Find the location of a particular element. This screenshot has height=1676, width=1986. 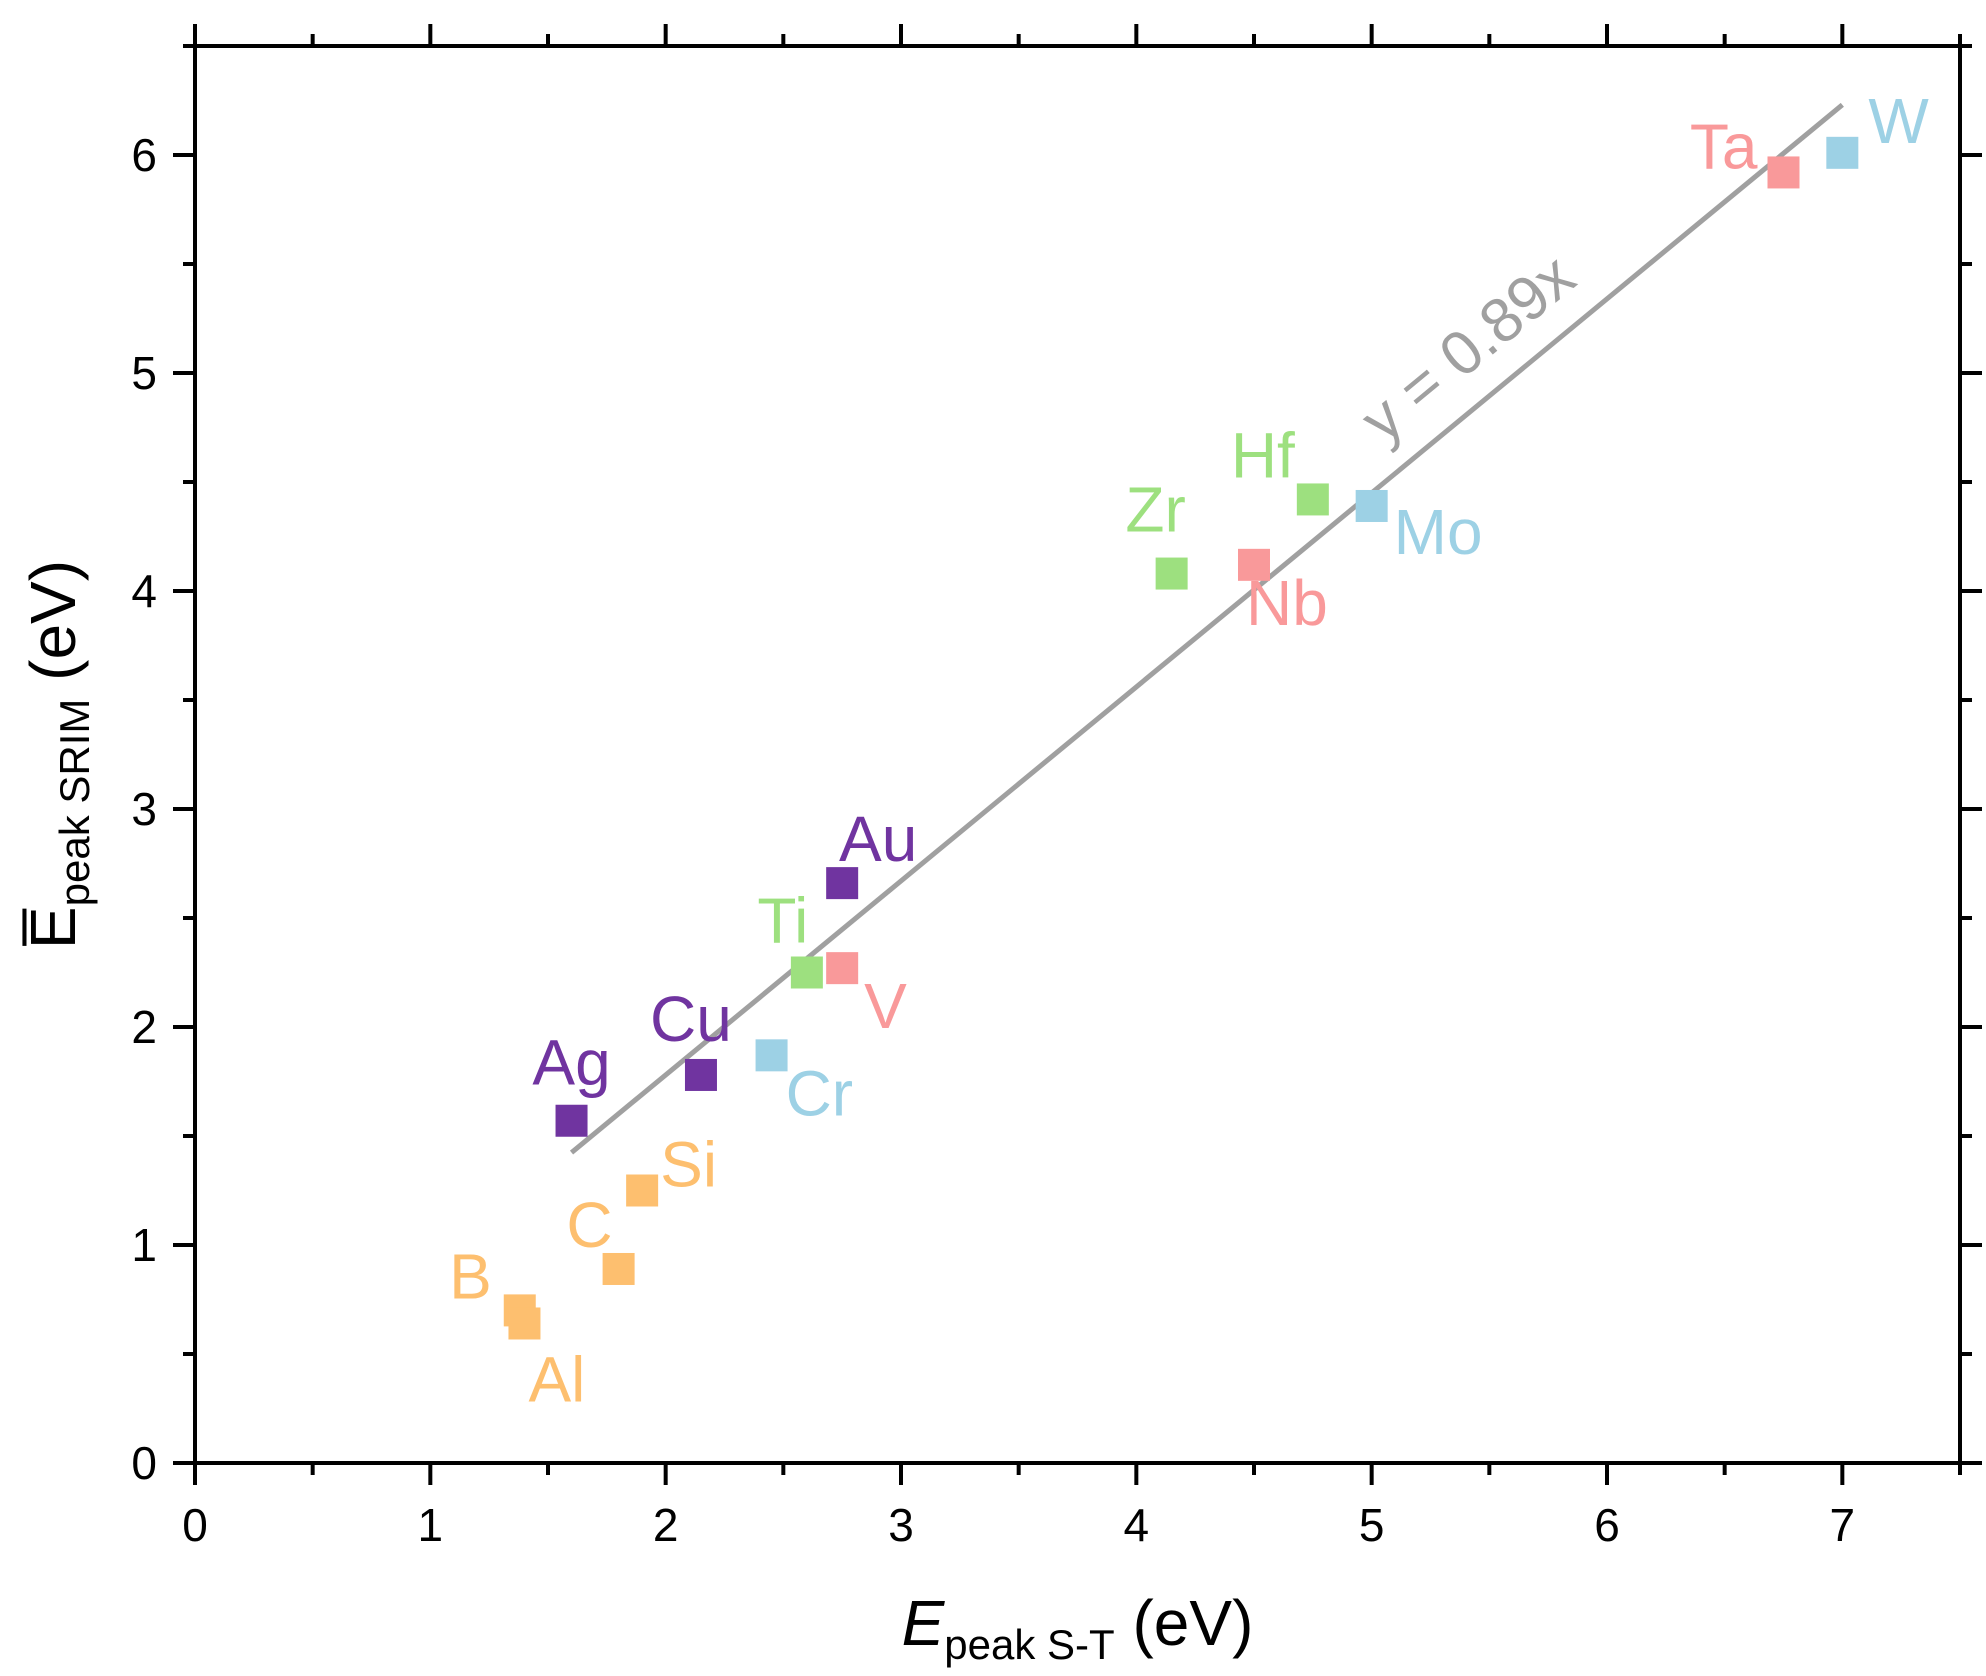

x-tick-label: 0 is located at coordinates (195, 1525).